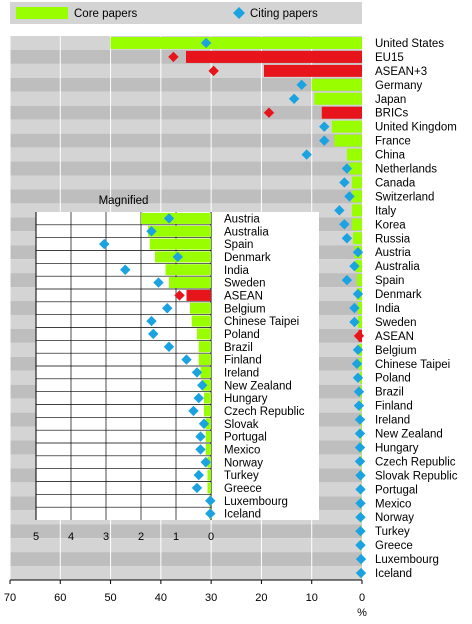 This screenshot has height=624, width=472. I want to click on marker-citing-portugal, so click(360, 489).